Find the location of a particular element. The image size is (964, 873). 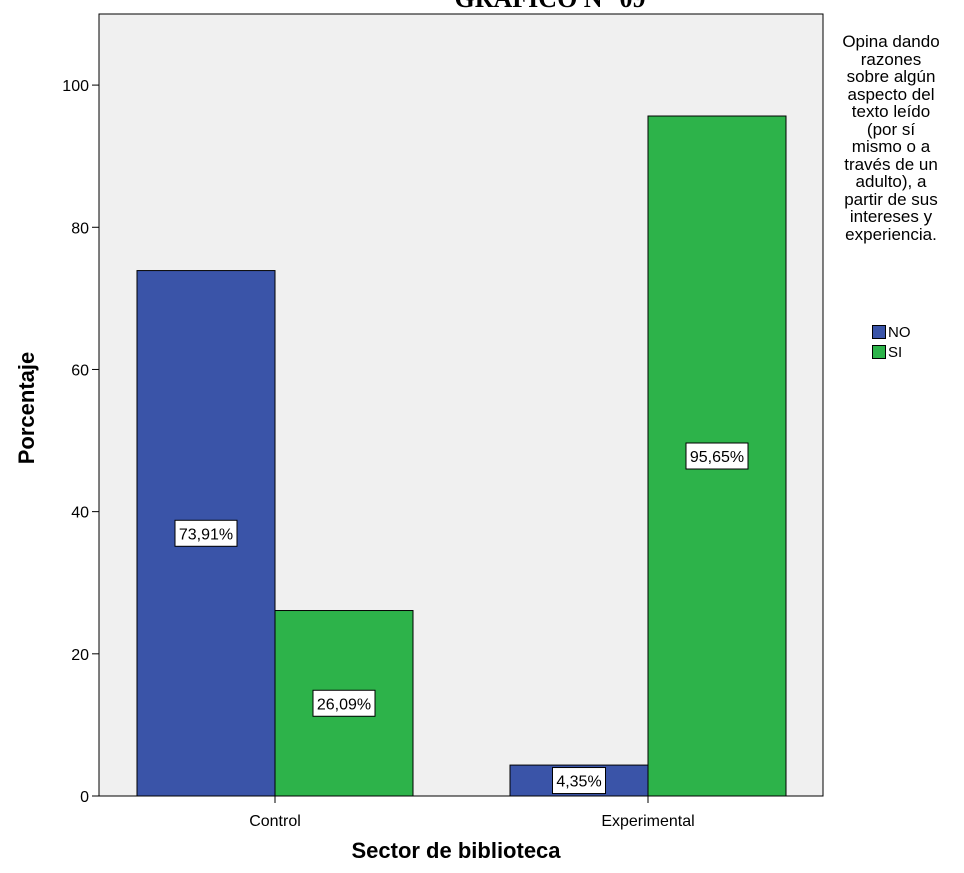

legend-label: SI is located at coordinates (895, 352).